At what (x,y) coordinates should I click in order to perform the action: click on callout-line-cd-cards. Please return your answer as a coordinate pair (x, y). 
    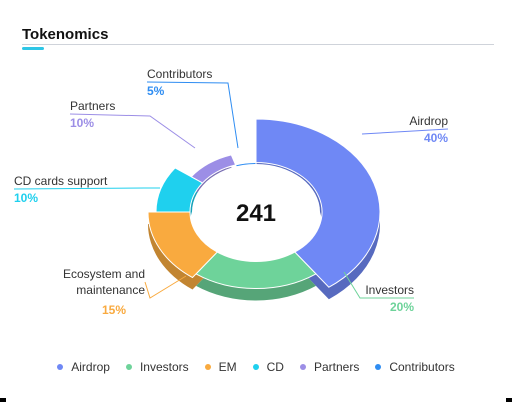
    Looking at the image, I should click on (86, 188).